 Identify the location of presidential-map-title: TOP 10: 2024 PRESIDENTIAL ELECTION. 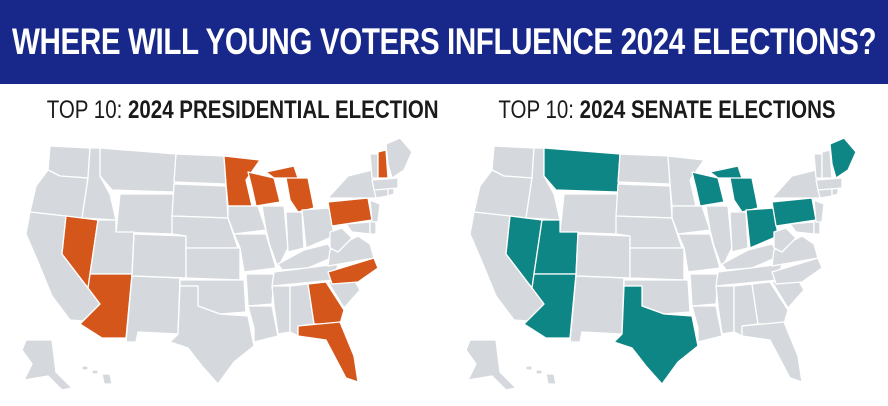
(242, 110).